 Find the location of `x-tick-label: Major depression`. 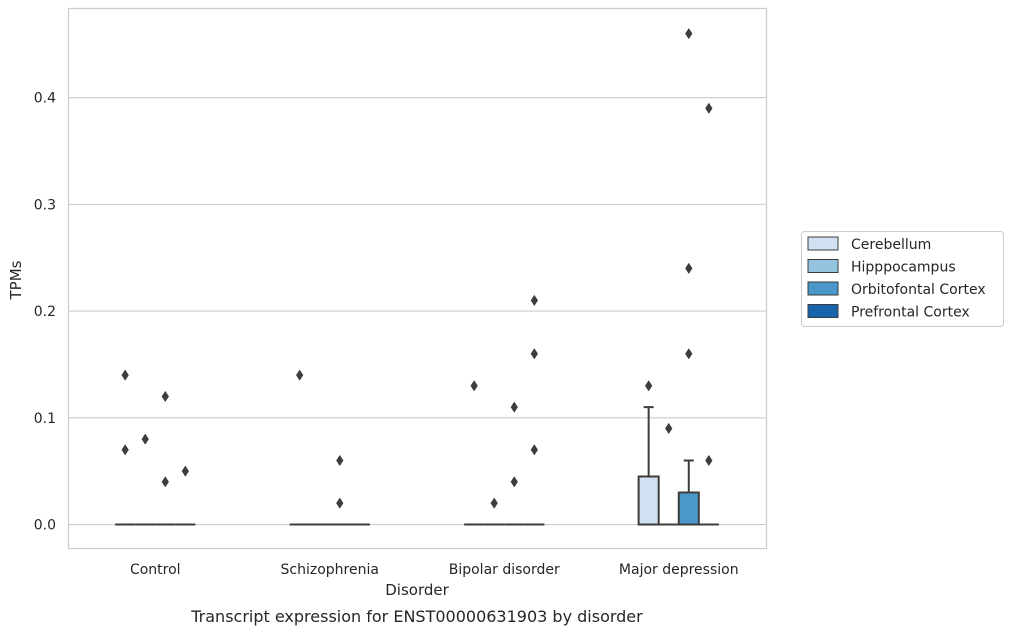

x-tick-label: Major depression is located at coordinates (679, 570).